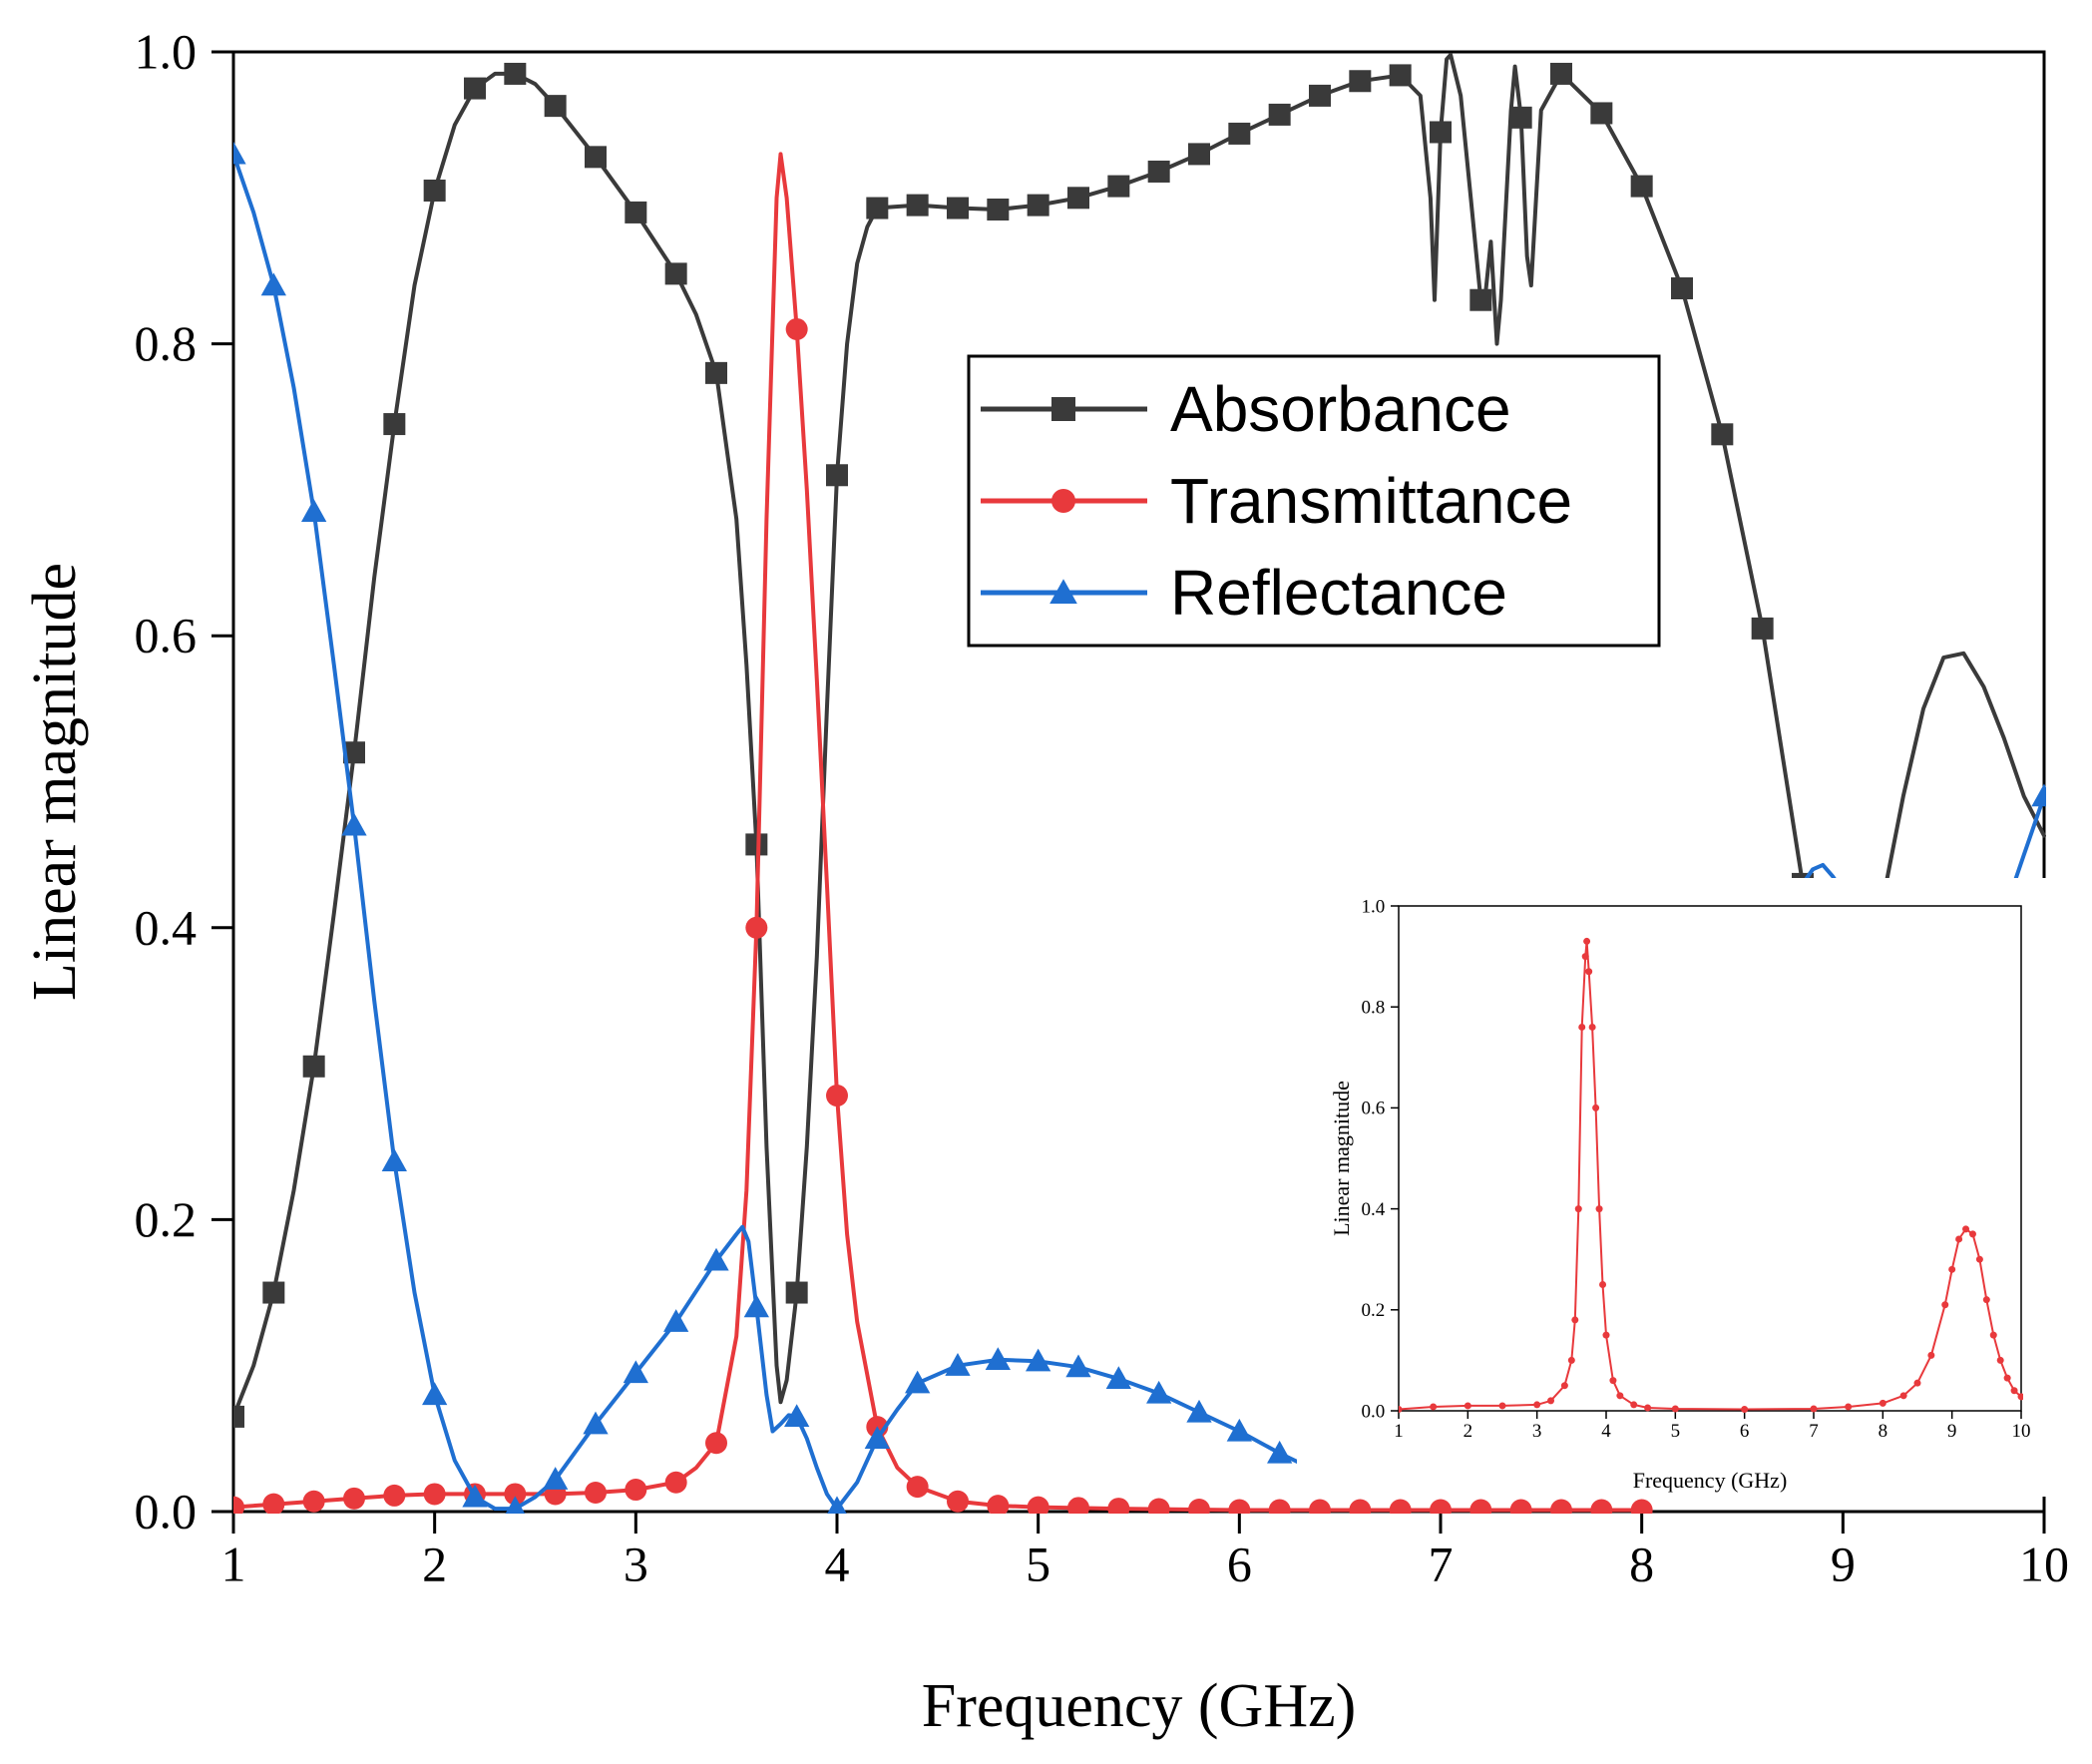 The width and height of the screenshot is (2092, 1764). Describe the element at coordinates (1676, 1431) in the screenshot. I see `inset-x-tick-label: 5` at that location.